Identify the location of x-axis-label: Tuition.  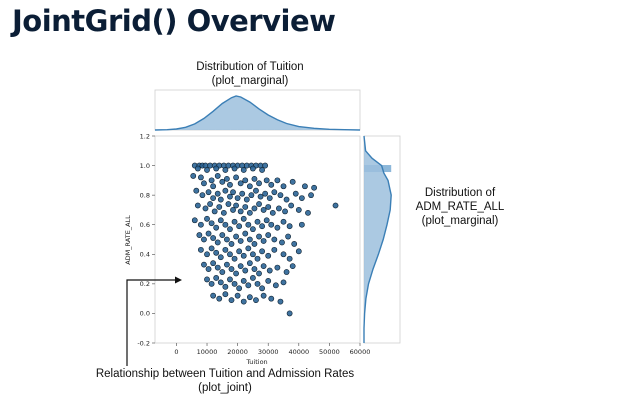
(256, 362).